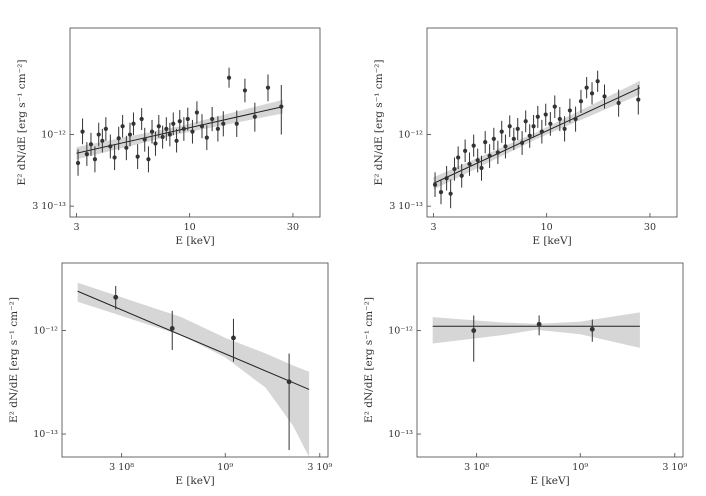  Describe the element at coordinates (406, 206) in the screenshot. I see `y-tick-label: 3 10⁻¹³` at that location.